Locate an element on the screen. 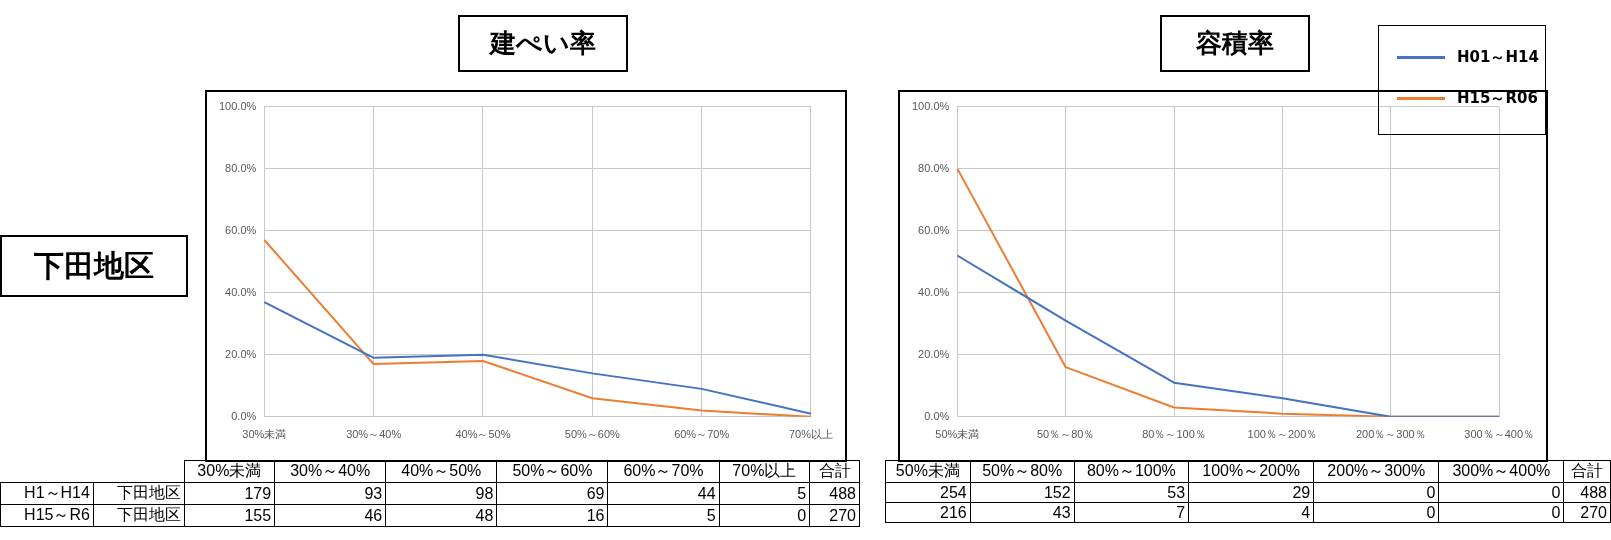 The image size is (1611, 540). text: H15～R6 is located at coordinates (47, 515).